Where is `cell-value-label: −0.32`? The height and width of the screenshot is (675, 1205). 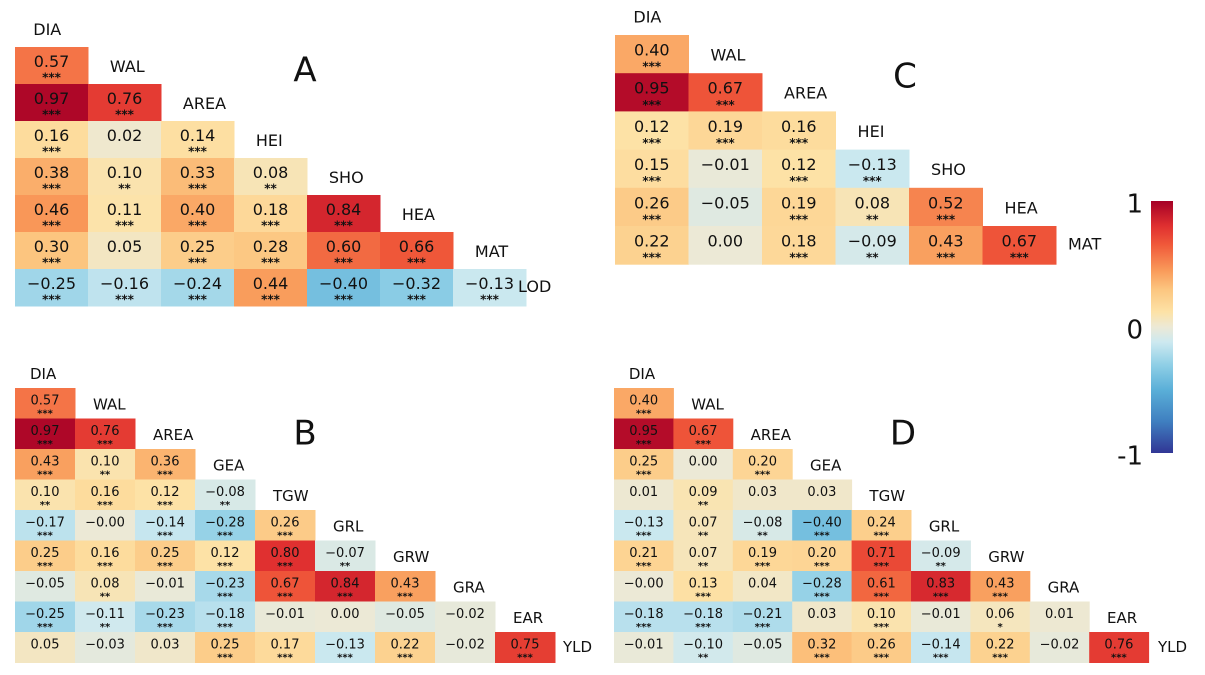 cell-value-label: −0.32 is located at coordinates (416, 283).